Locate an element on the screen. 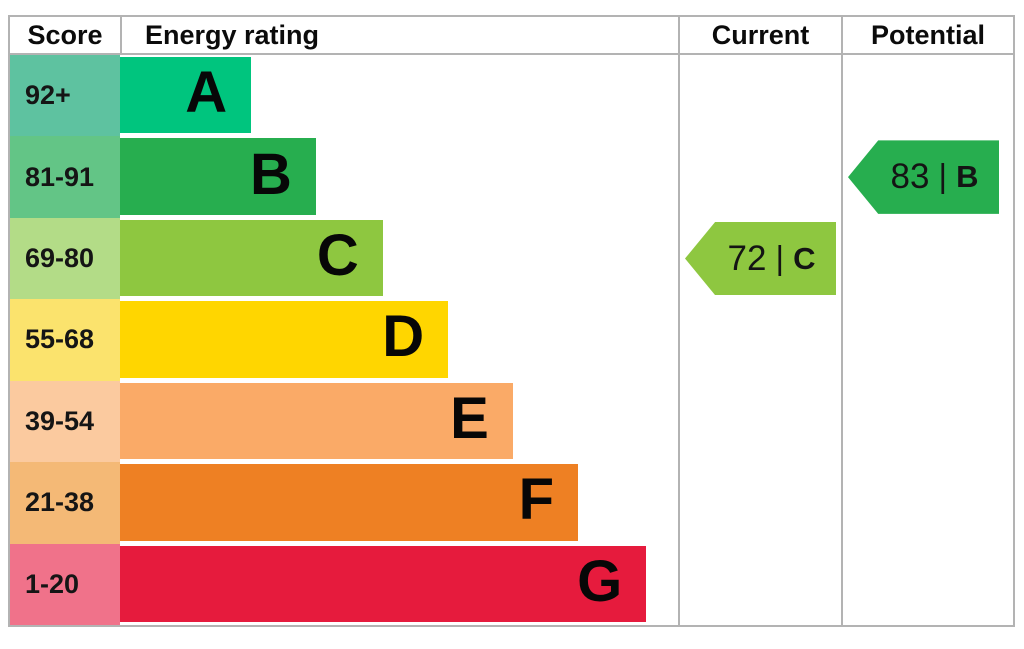 The height and width of the screenshot is (649, 1024). band-row-f: 21-38 F is located at coordinates (511, 503).